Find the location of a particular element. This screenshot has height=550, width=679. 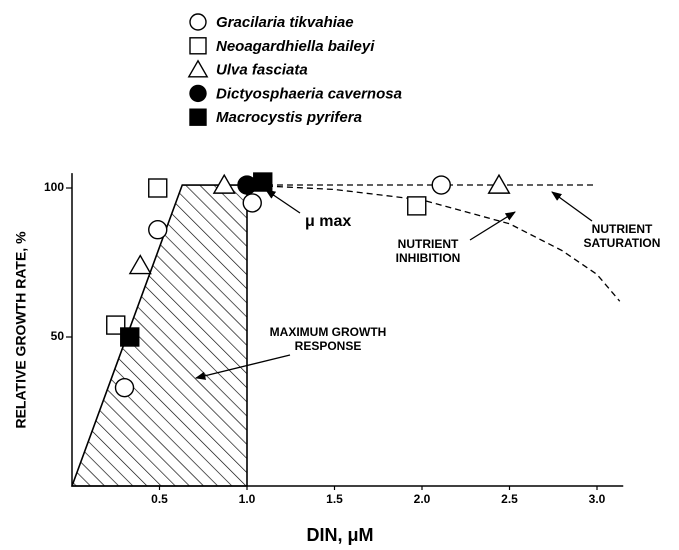

annotation: μ max is located at coordinates (328, 221).